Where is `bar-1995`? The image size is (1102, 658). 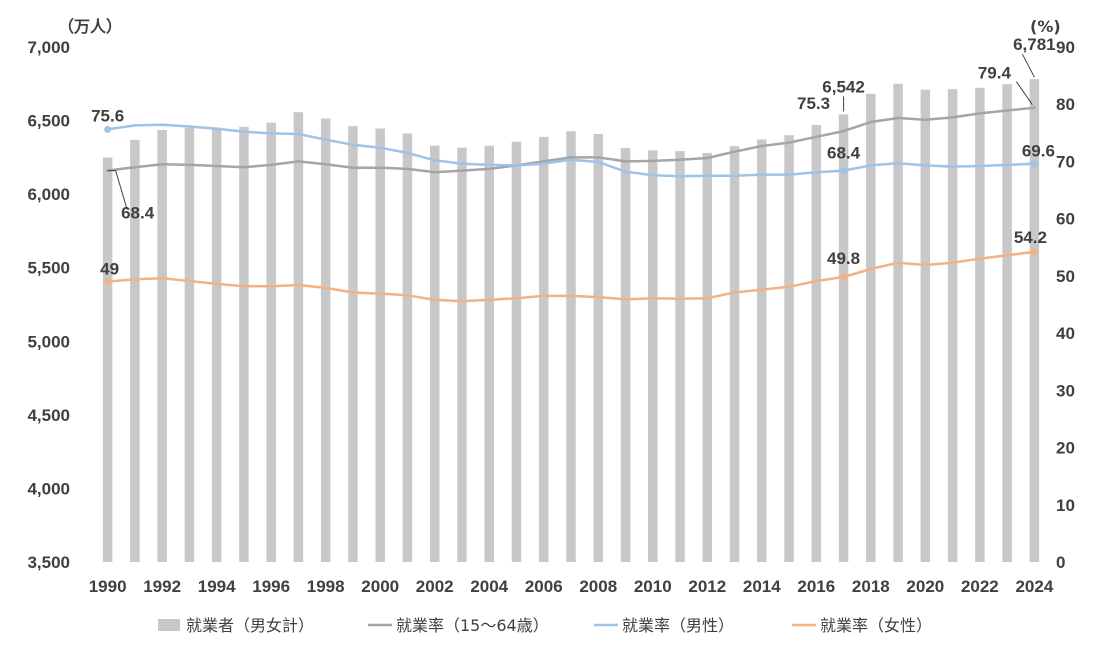 bar-1995 is located at coordinates (244, 344).